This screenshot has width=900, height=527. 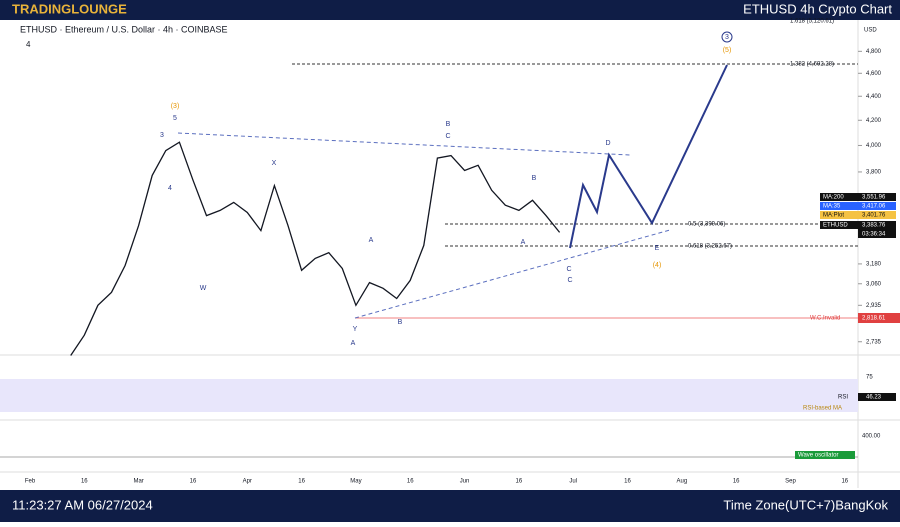 What do you see at coordinates (607, 143) in the screenshot?
I see `wave-label: D` at bounding box center [607, 143].